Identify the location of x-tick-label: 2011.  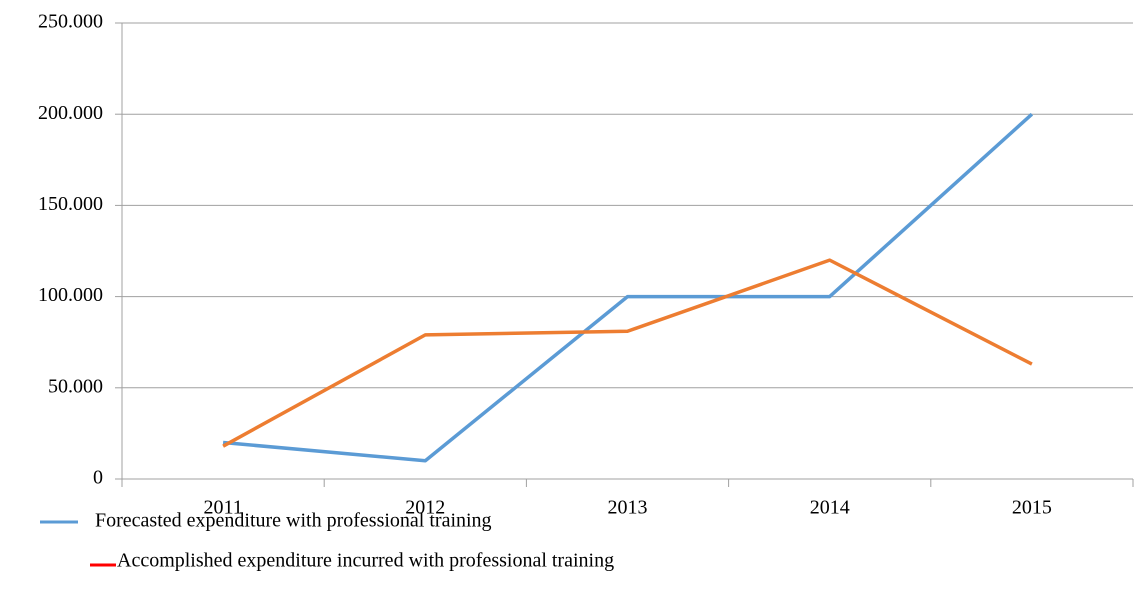
(222, 508).